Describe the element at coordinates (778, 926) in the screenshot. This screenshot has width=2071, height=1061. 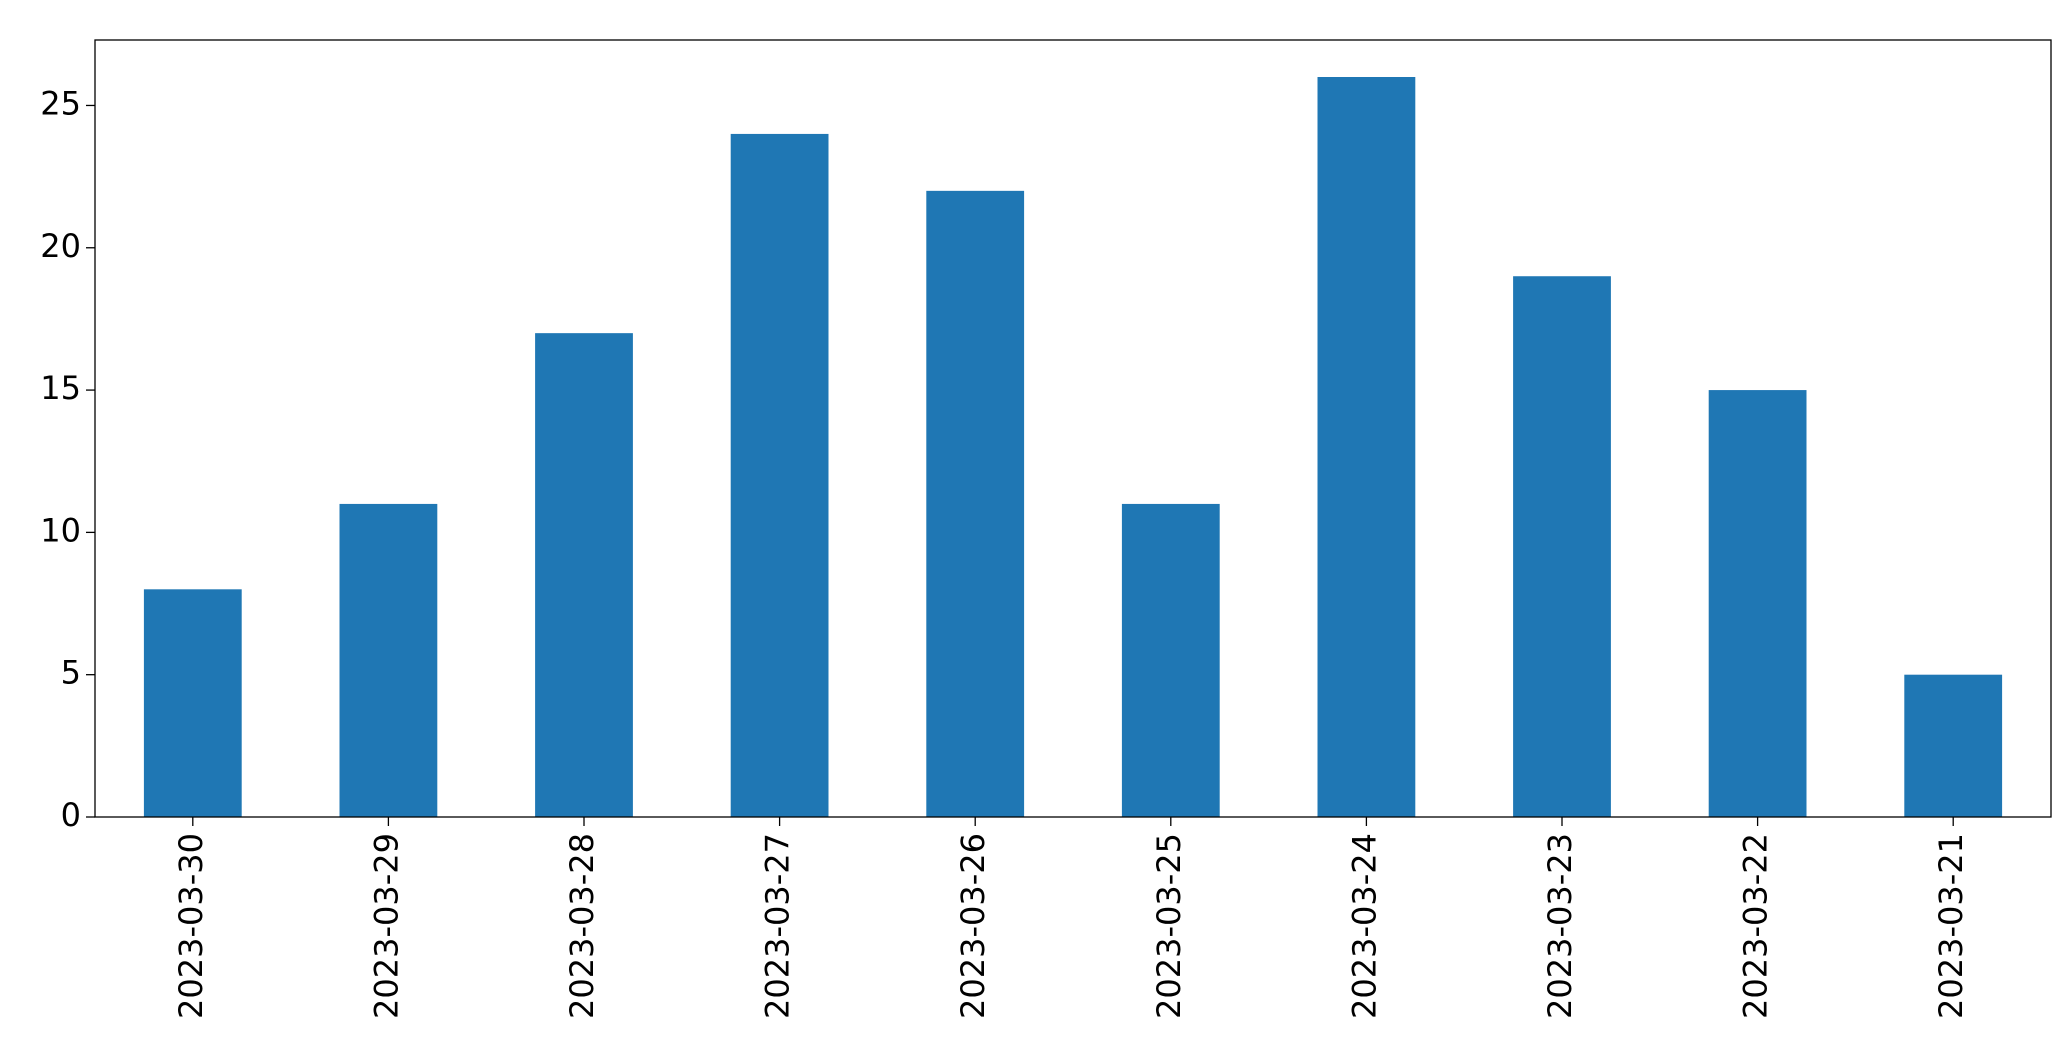
I see `x-tick-label: 2023-03-27` at that location.